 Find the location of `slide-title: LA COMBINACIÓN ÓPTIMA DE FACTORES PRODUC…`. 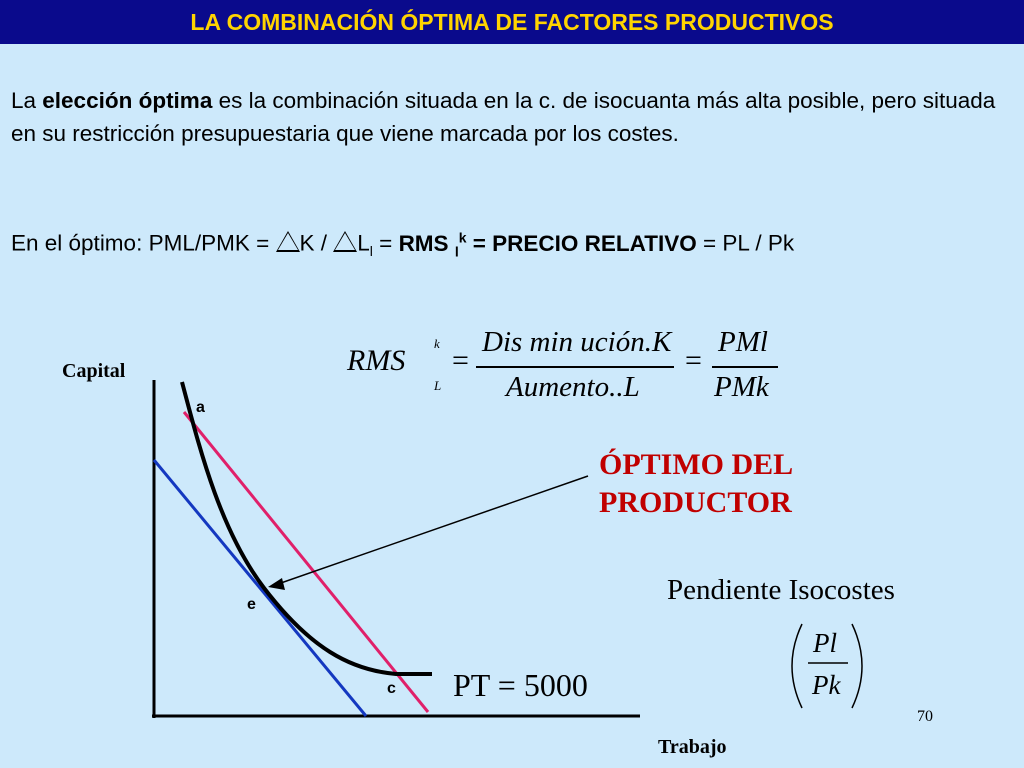

slide-title: LA COMBINACIÓN ÓPTIMA DE FACTORES PRODUC… is located at coordinates (512, 22).